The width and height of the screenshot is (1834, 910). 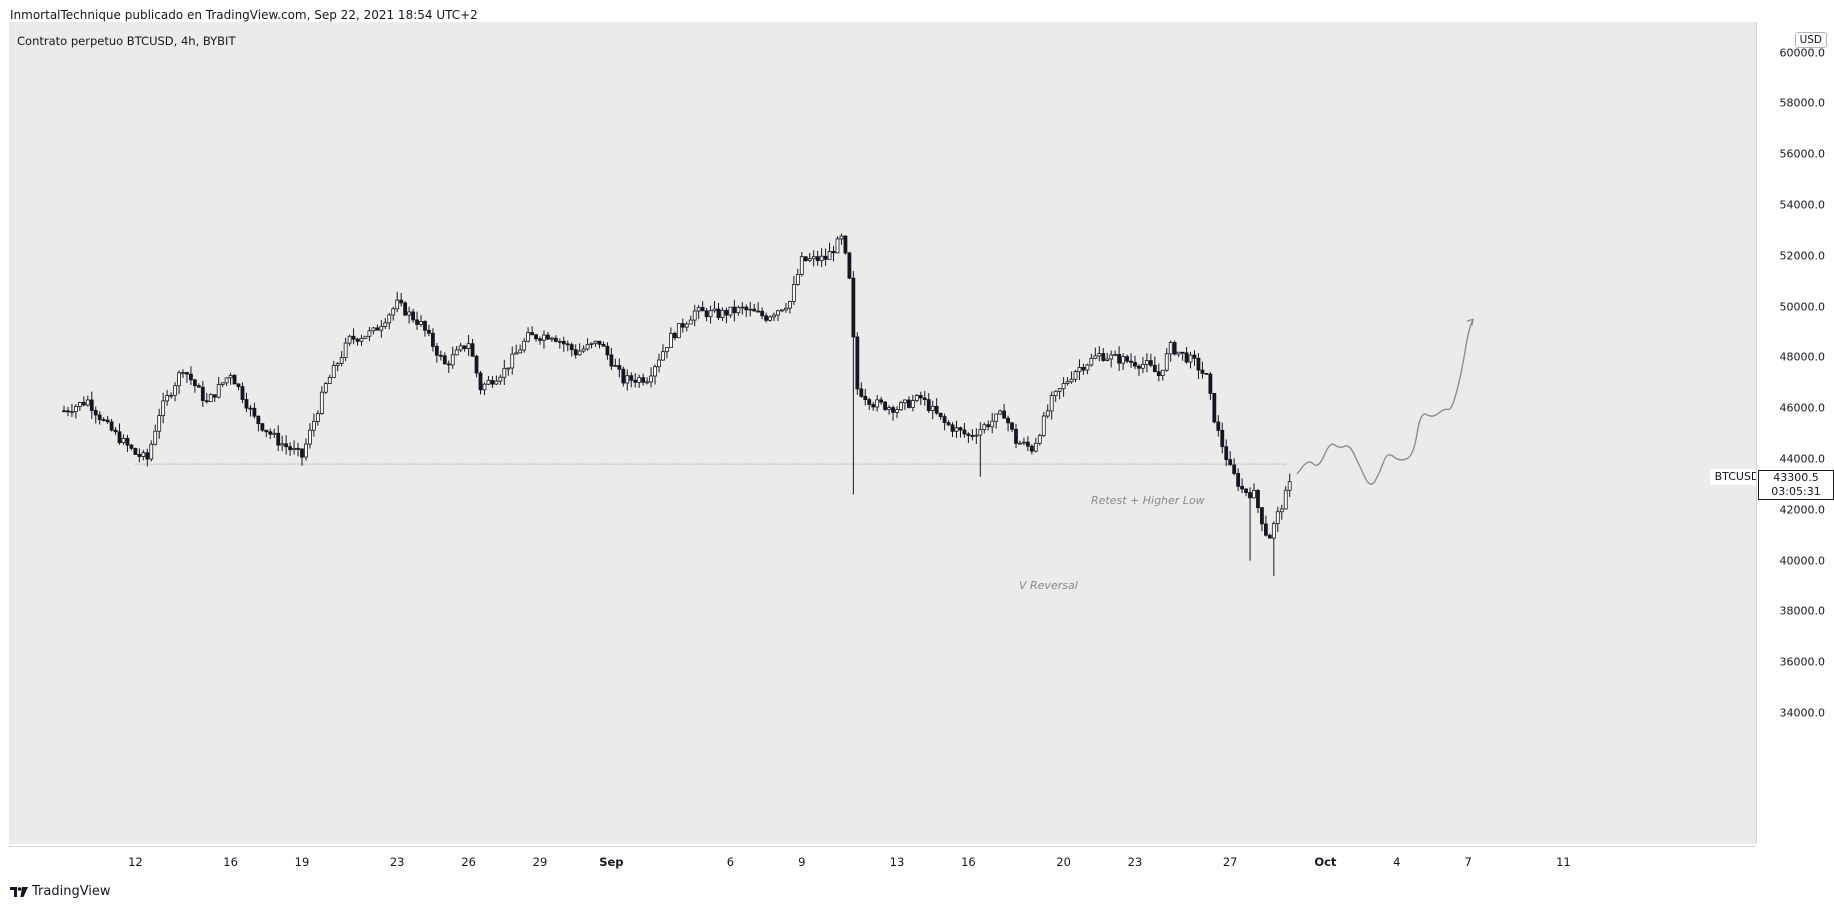 What do you see at coordinates (1468, 862) in the screenshot?
I see `time-tick-label: 7` at bounding box center [1468, 862].